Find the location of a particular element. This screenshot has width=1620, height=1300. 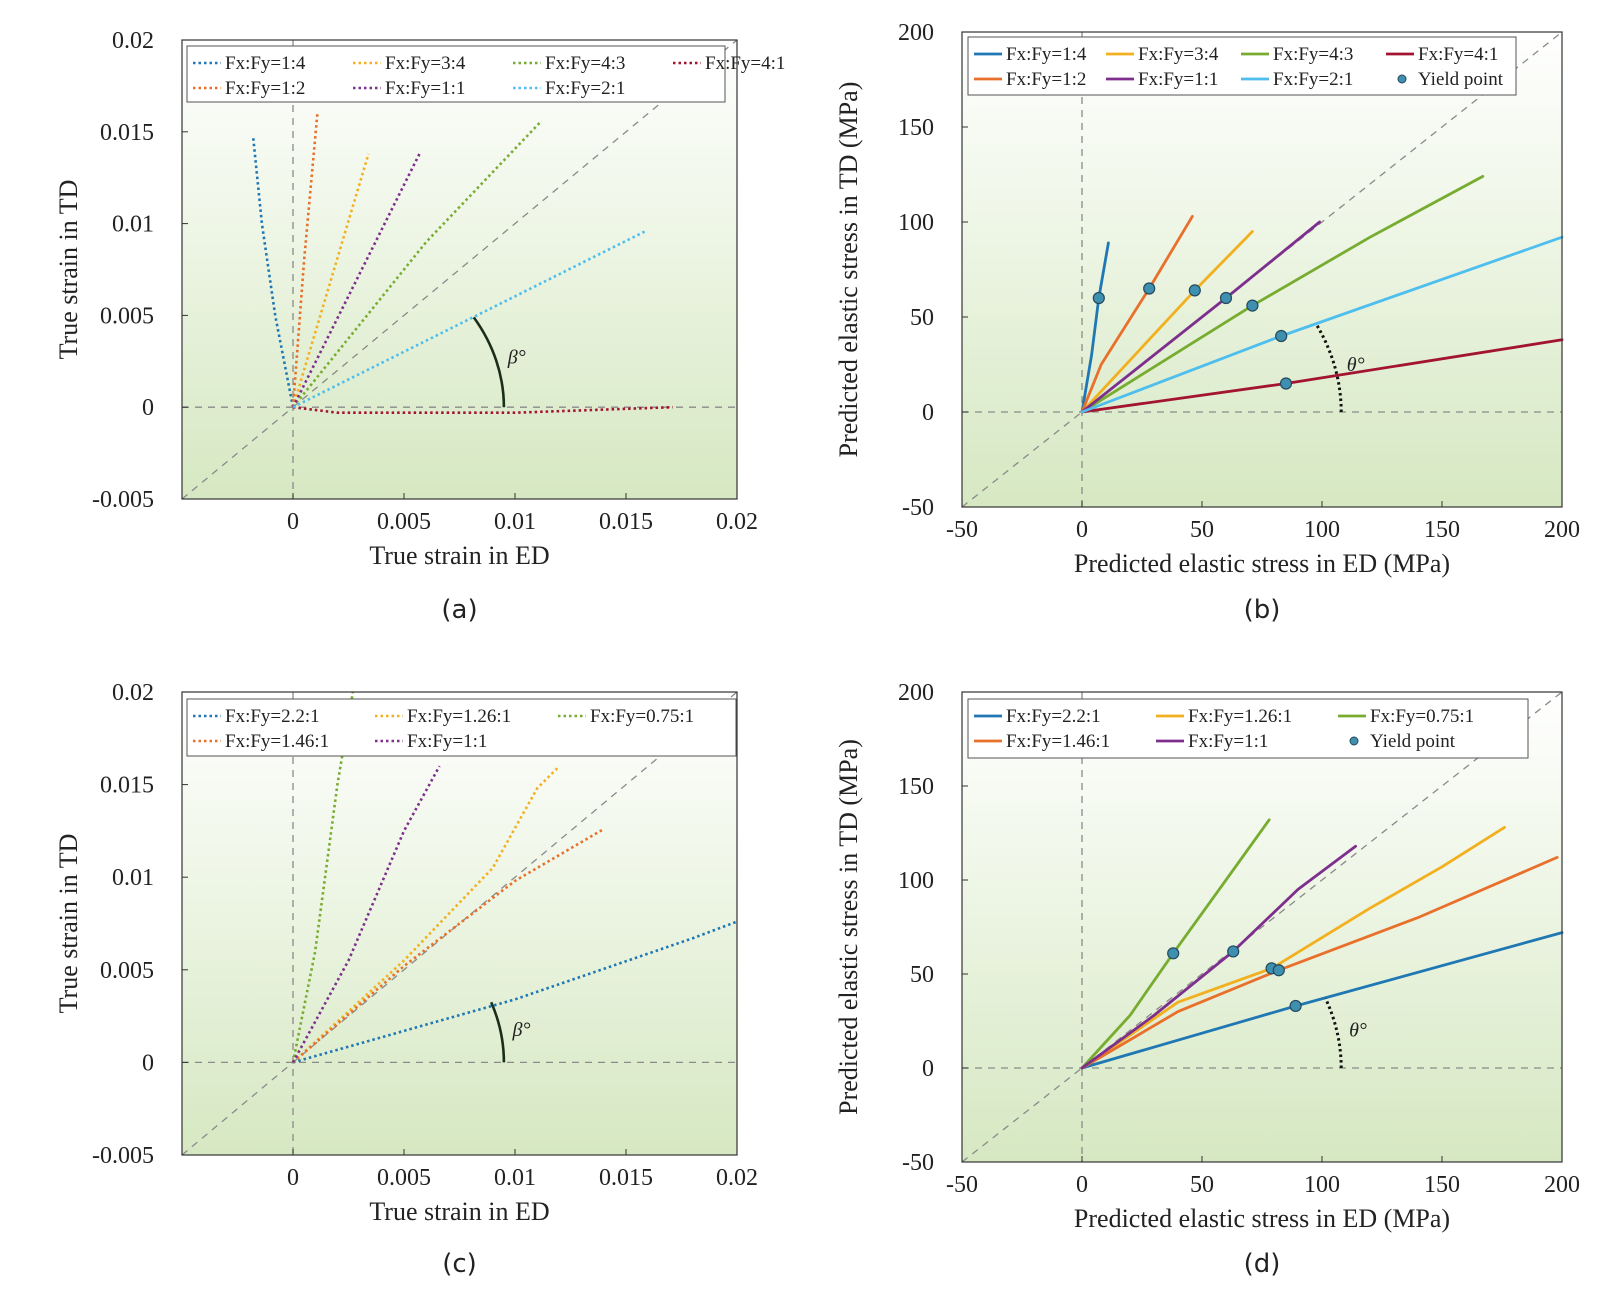

panel-caption: (a) is located at coordinates (459, 610).